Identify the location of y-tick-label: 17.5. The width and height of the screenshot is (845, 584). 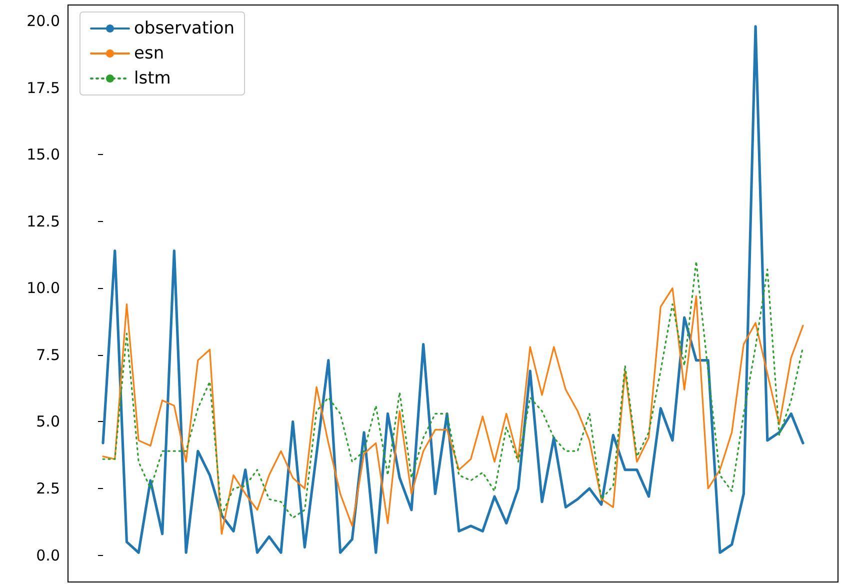
(43, 87).